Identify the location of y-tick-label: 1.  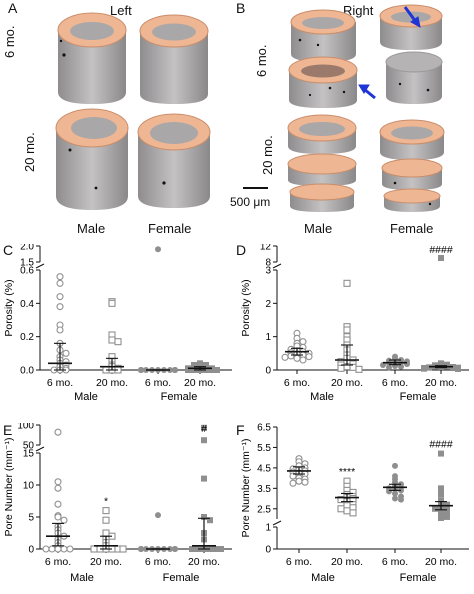
(268, 528).